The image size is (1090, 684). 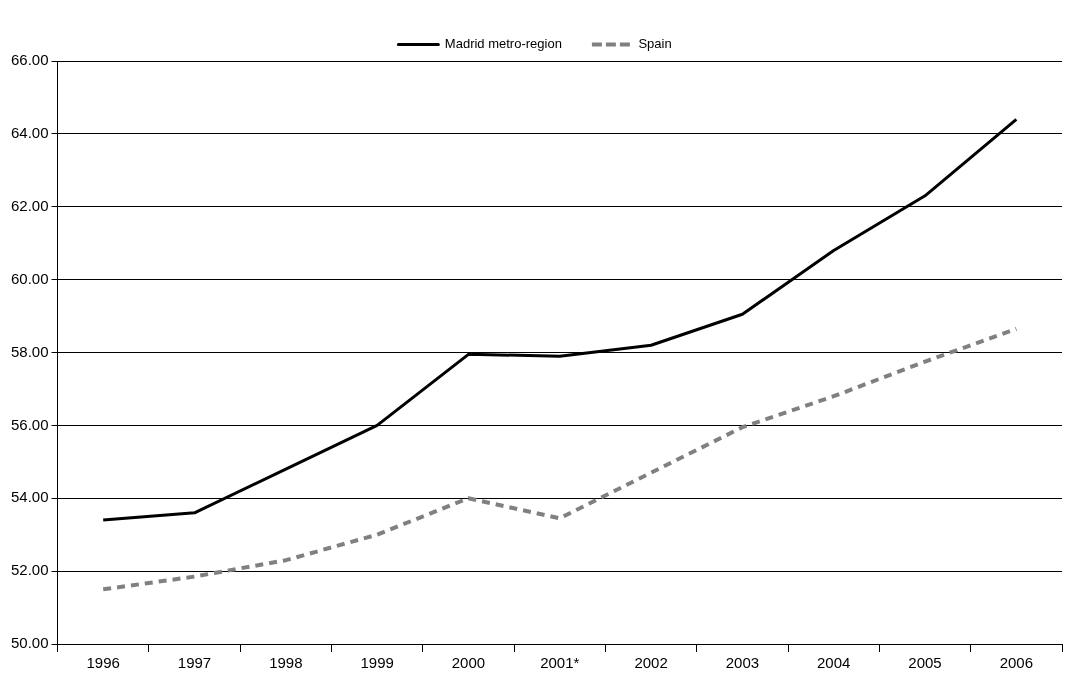 I want to click on x-tick-label: 1999, so click(x=377, y=663).